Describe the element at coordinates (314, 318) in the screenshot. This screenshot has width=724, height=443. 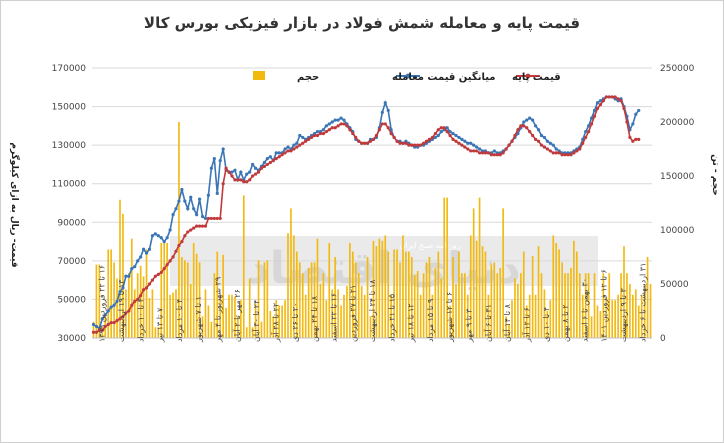
I see `x-tick-label: ۱۸ تا ۲۴ بهمن` at that location.